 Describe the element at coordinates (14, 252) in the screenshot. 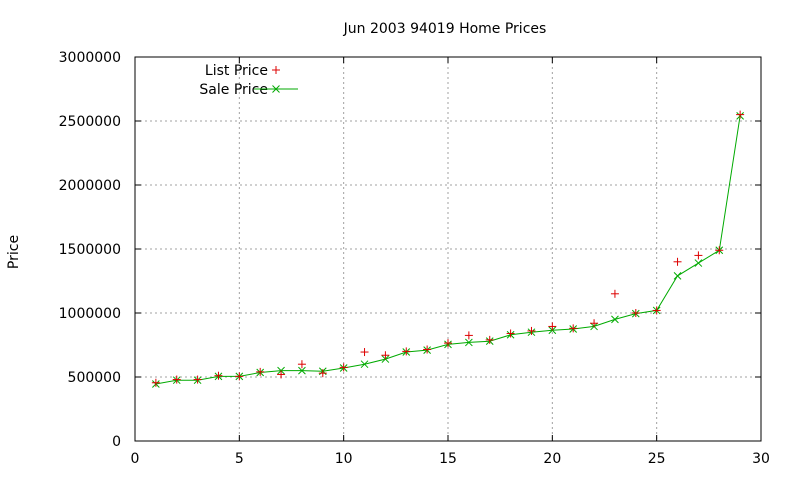

I see `y-axis-label: Price` at that location.